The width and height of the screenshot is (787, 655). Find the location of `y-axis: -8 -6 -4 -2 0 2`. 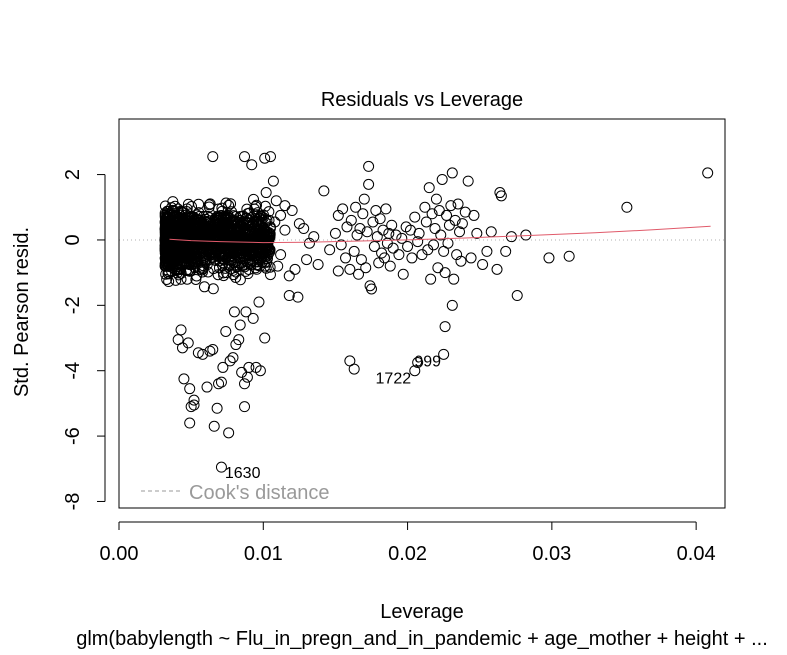

y-axis: -8 -6 -4 -2 0 2 is located at coordinates (84, 340).